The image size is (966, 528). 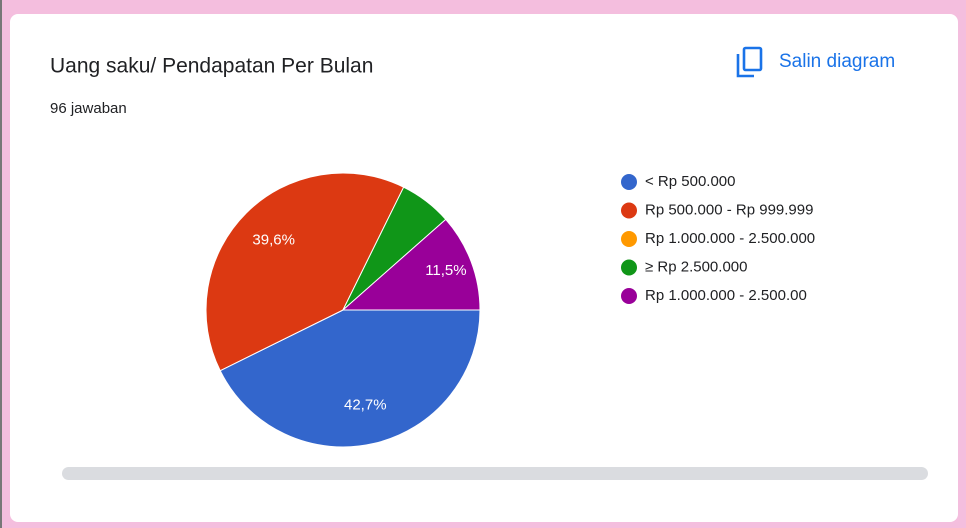 I want to click on chart-title: Uang saku/ Pendapatan Per Bulan, so click(x=211, y=66).